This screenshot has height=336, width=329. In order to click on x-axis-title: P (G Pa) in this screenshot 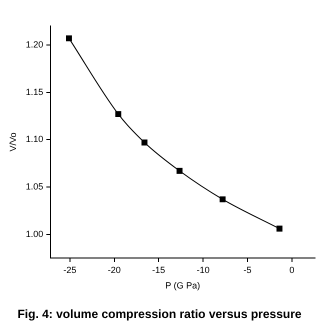, I will do `click(182, 285)`.